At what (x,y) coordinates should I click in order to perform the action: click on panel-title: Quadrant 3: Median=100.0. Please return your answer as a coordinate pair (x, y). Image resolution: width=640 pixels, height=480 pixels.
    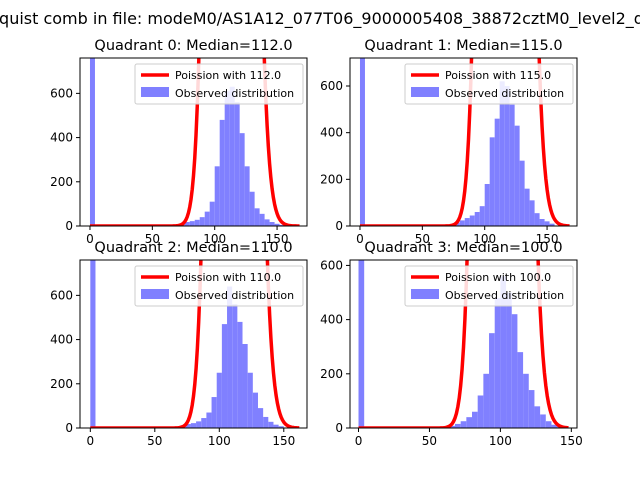
    Looking at the image, I should click on (463, 248).